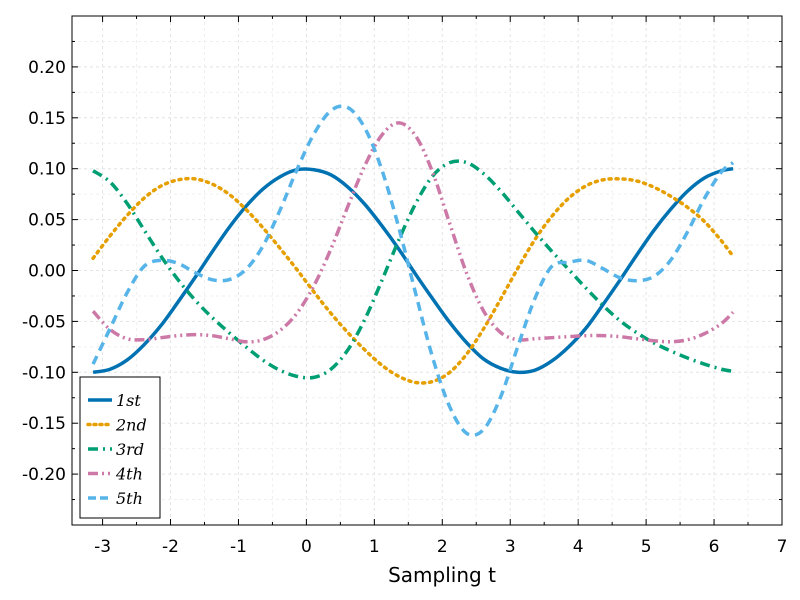 This screenshot has height=600, width=800. I want to click on x-tick-label: 4, so click(578, 547).